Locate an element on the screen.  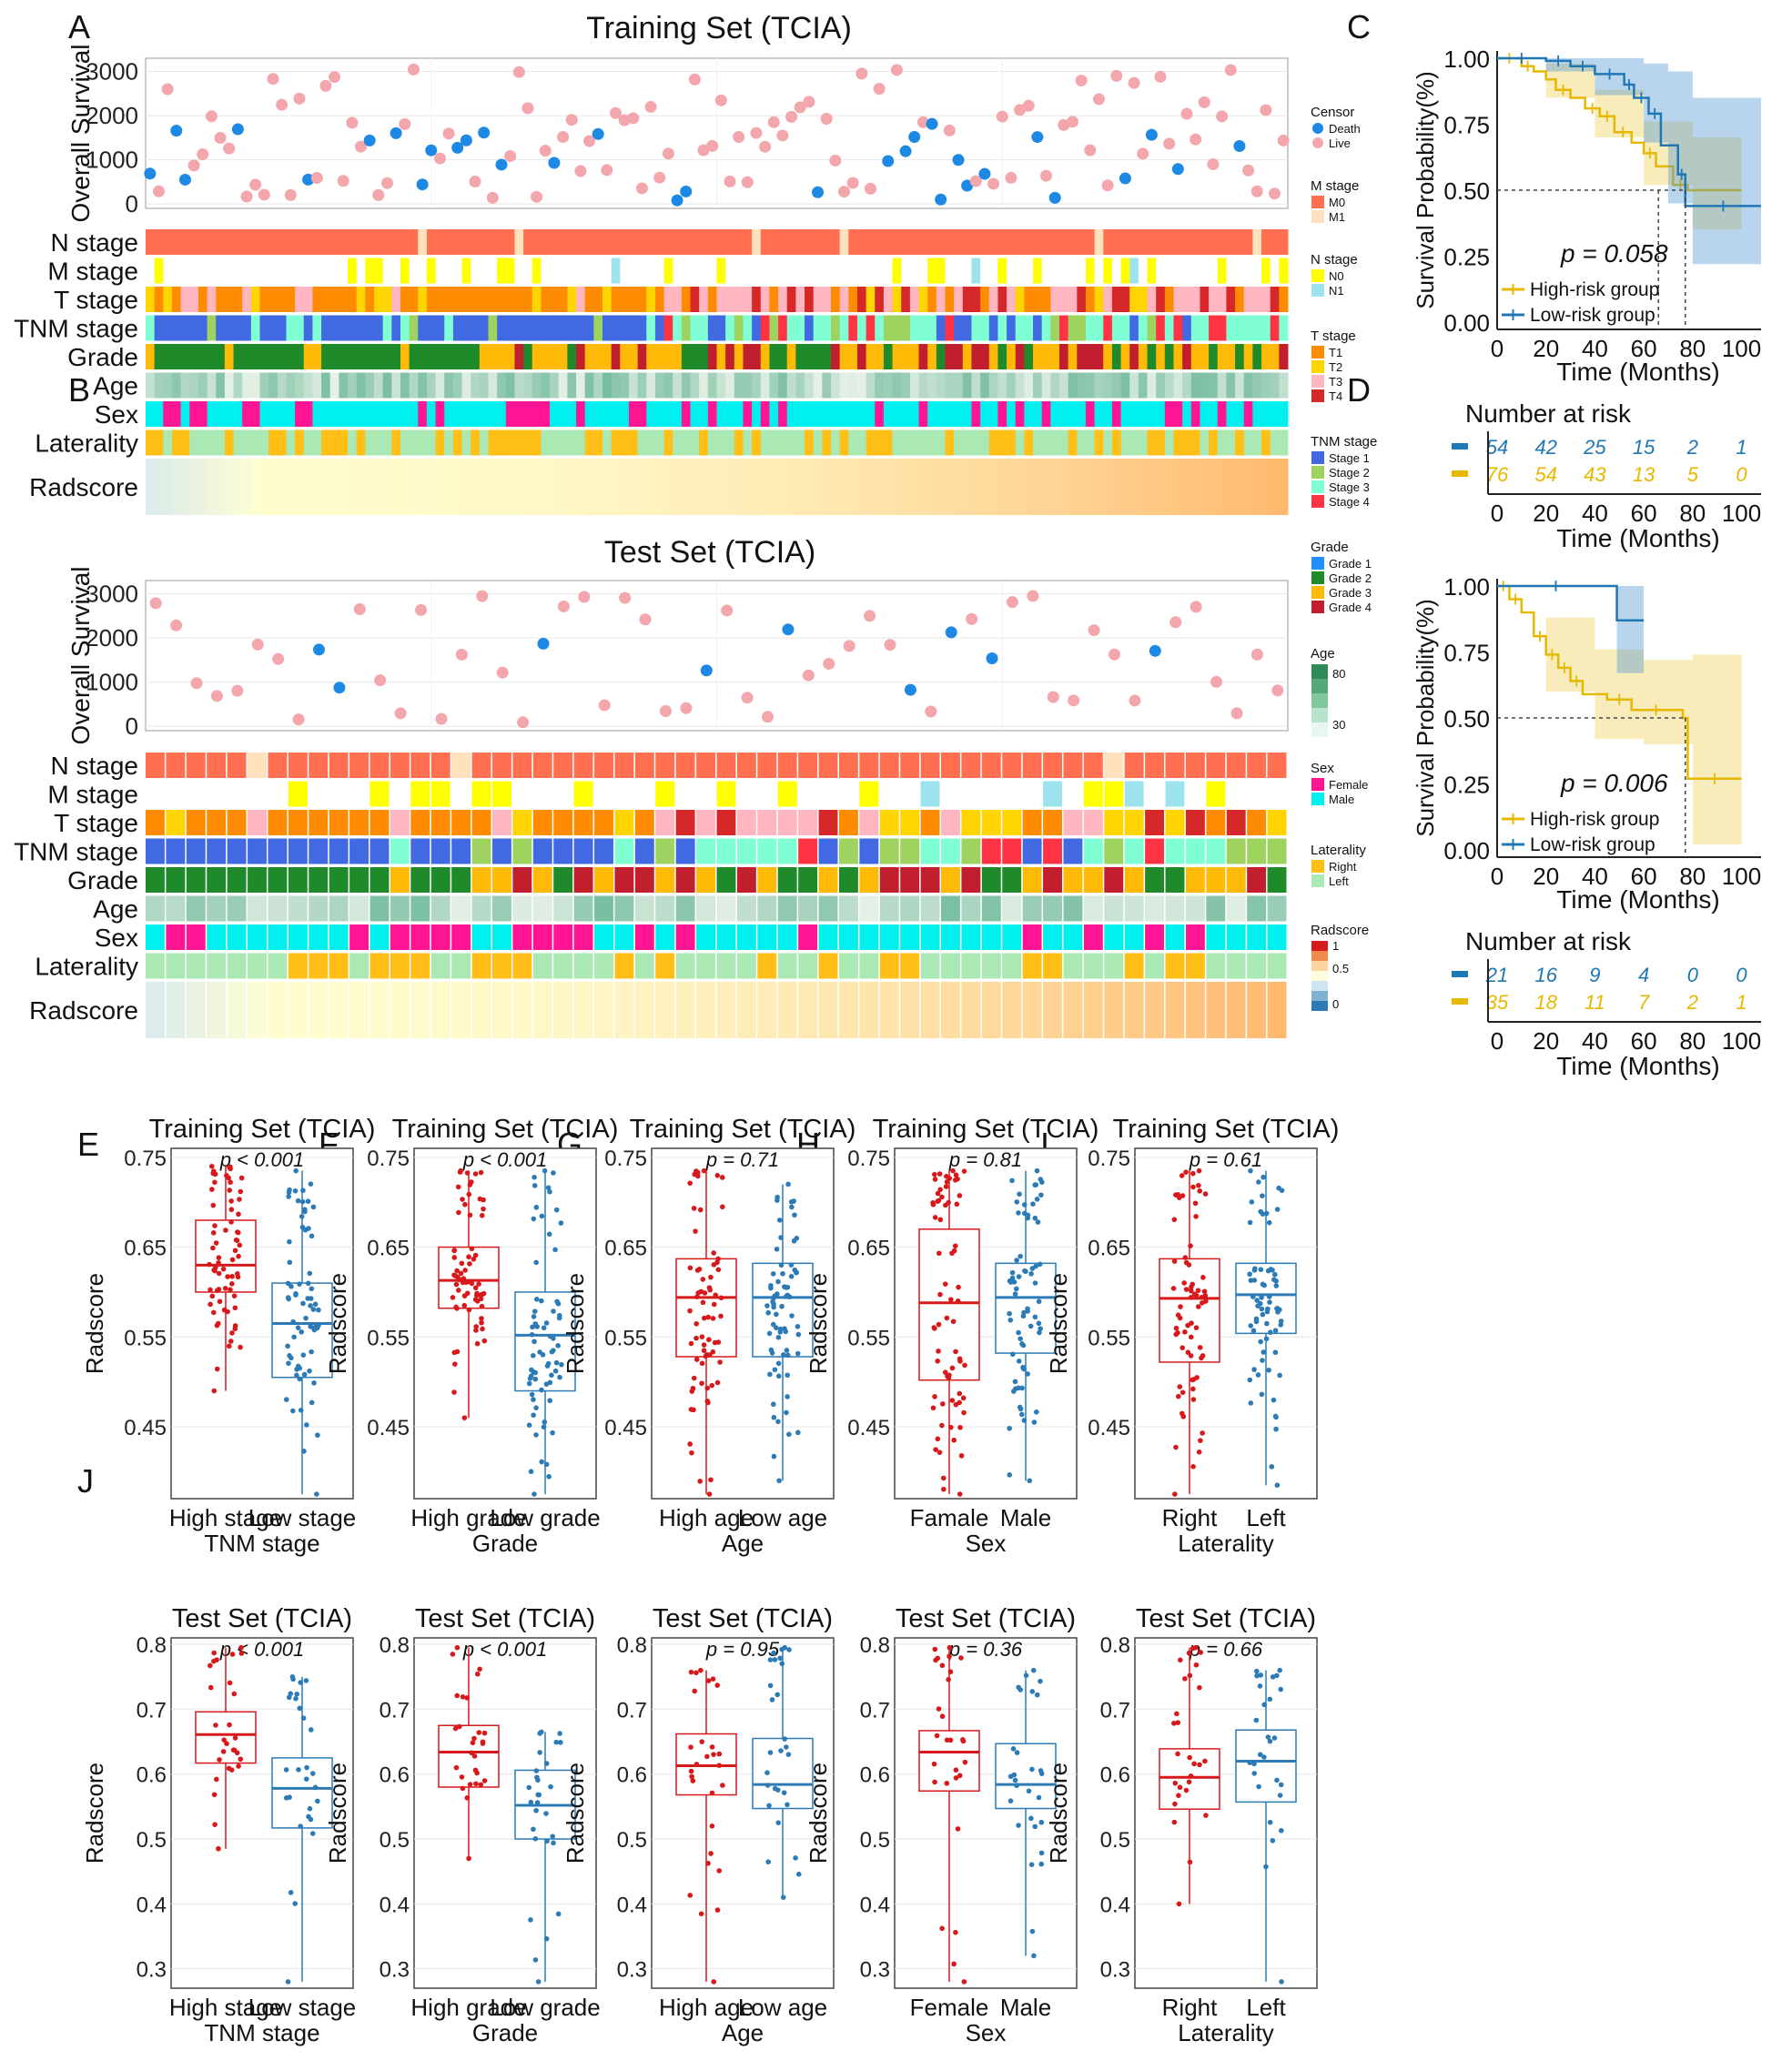
y-tick-label: 0.65 is located at coordinates (145, 1249).